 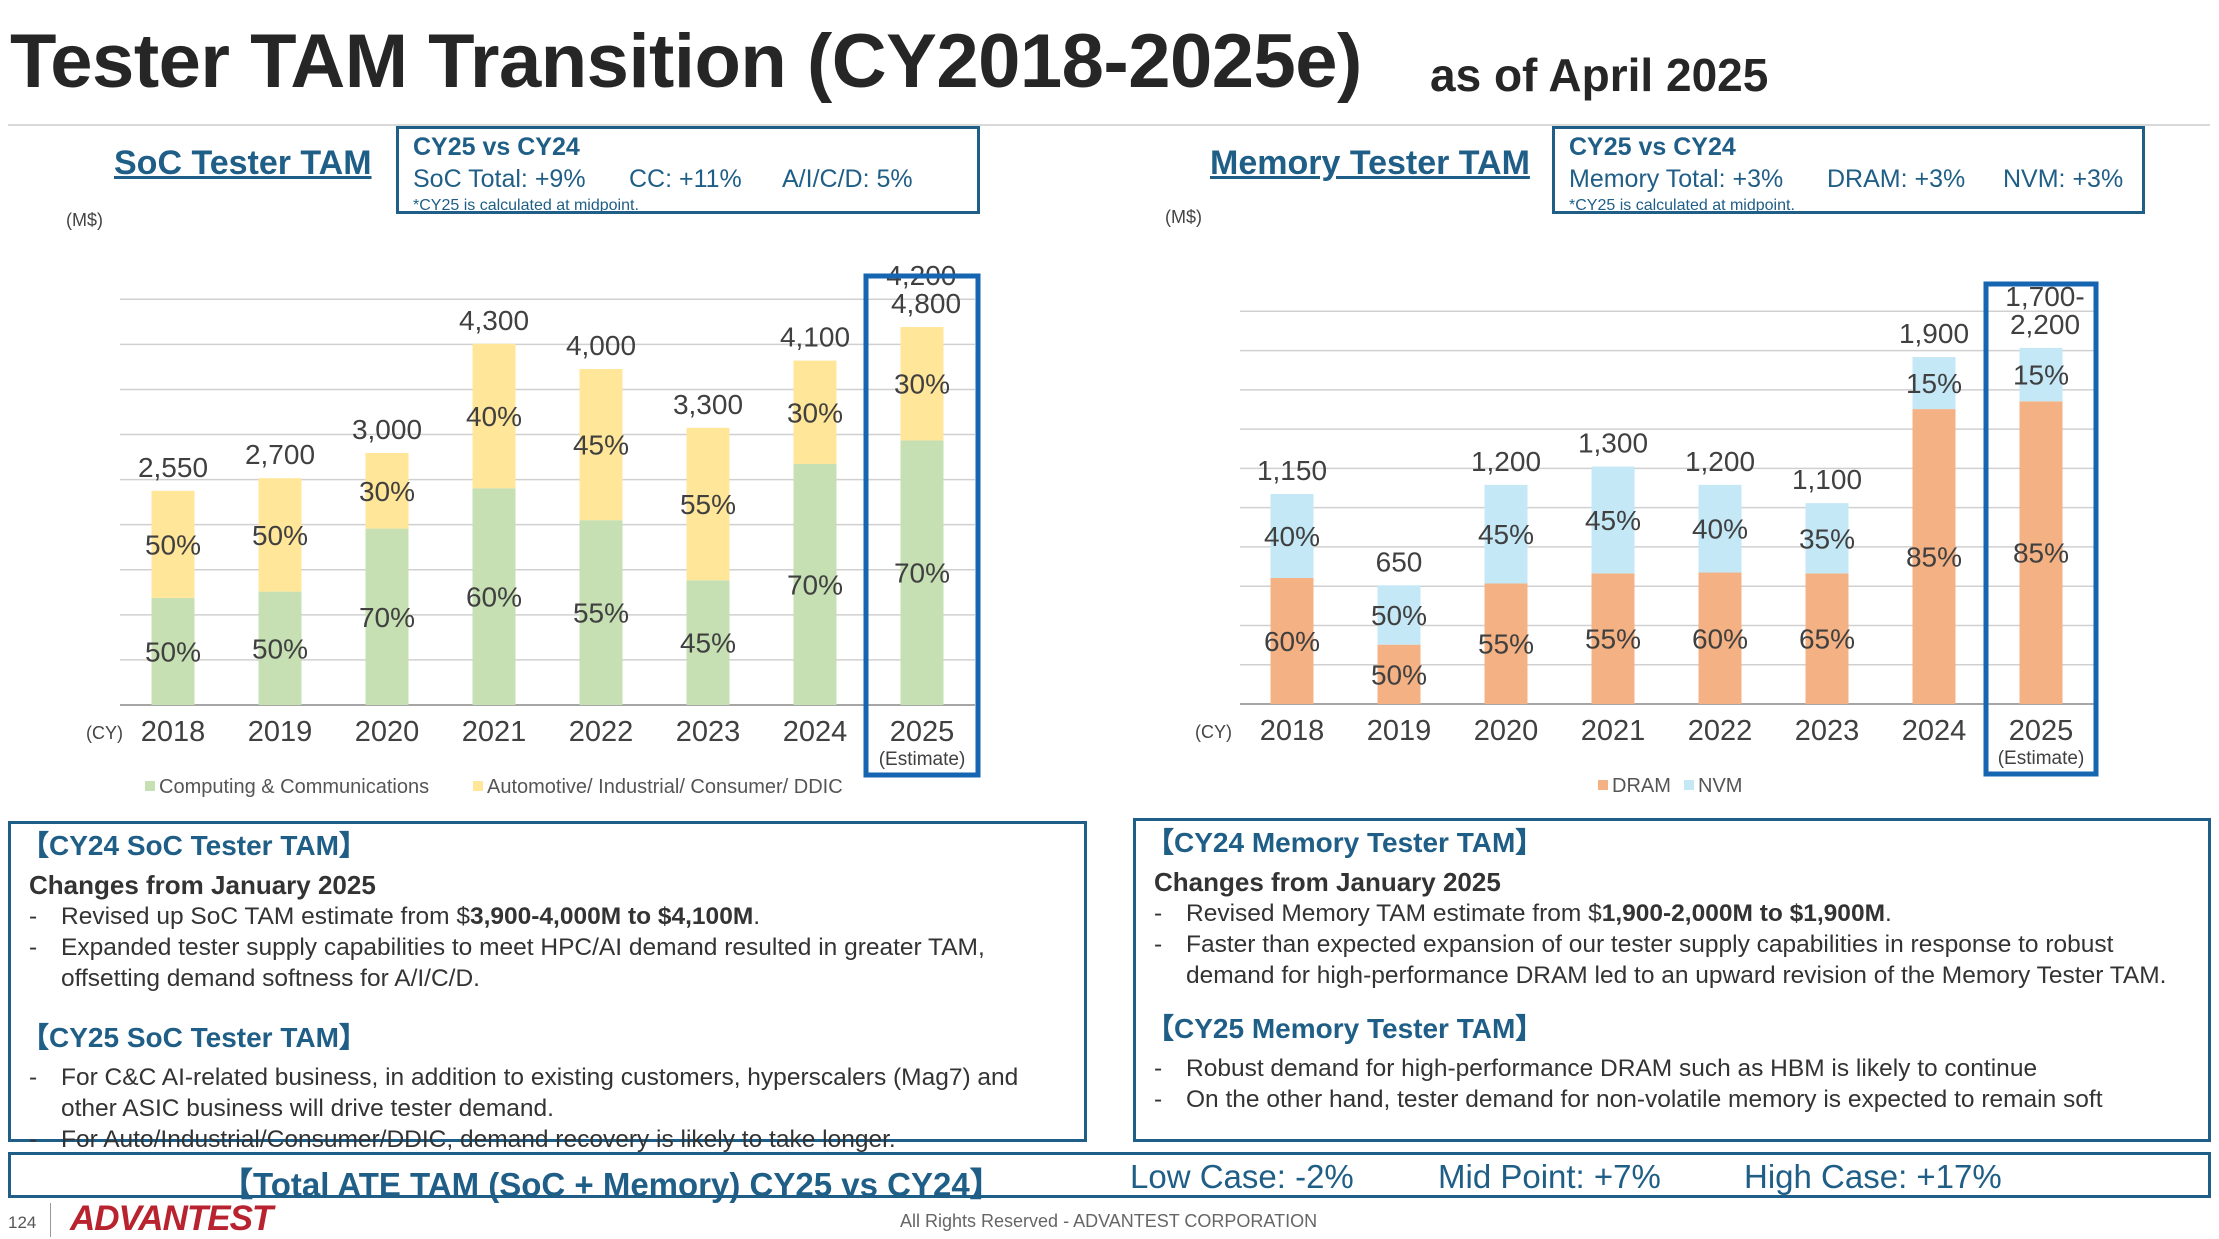 I want to click on mem-tick-label: 2022, so click(x=1720, y=731).